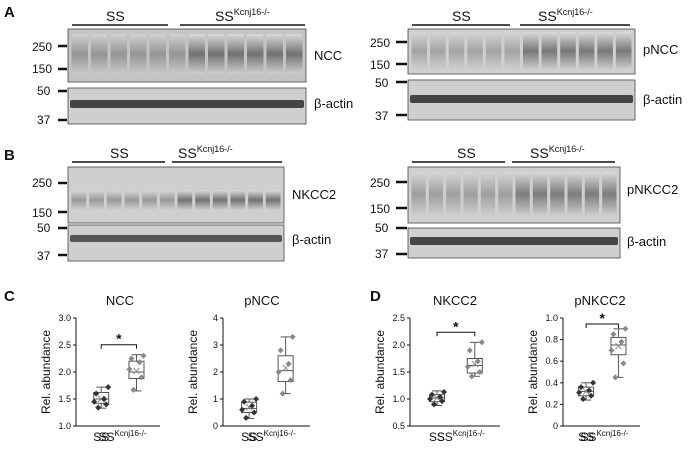  What do you see at coordinates (187, 104) in the screenshot?
I see `actin-band-a-left` at bounding box center [187, 104].